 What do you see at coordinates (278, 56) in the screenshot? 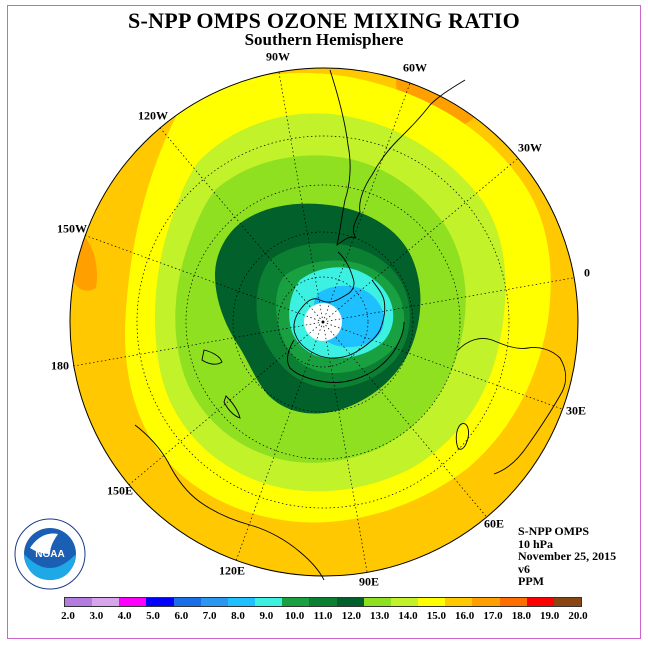
I see `lon-label-90W: 90W` at bounding box center [278, 56].